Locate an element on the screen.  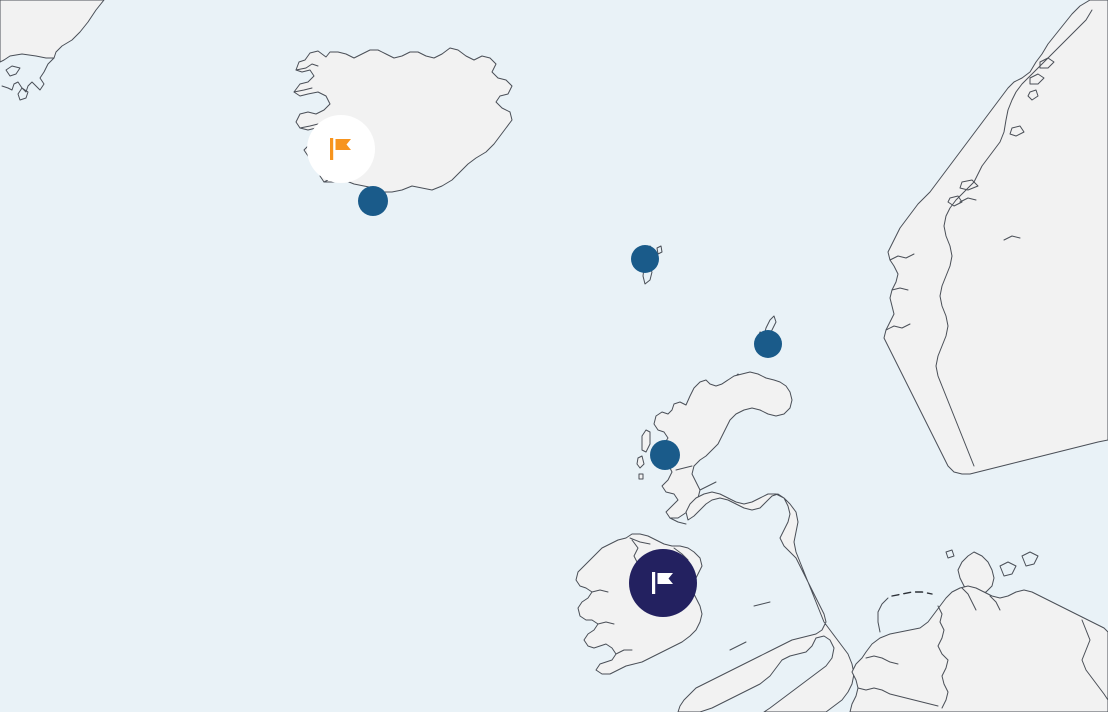
norway-island-round is located at coordinates (1033, 95).